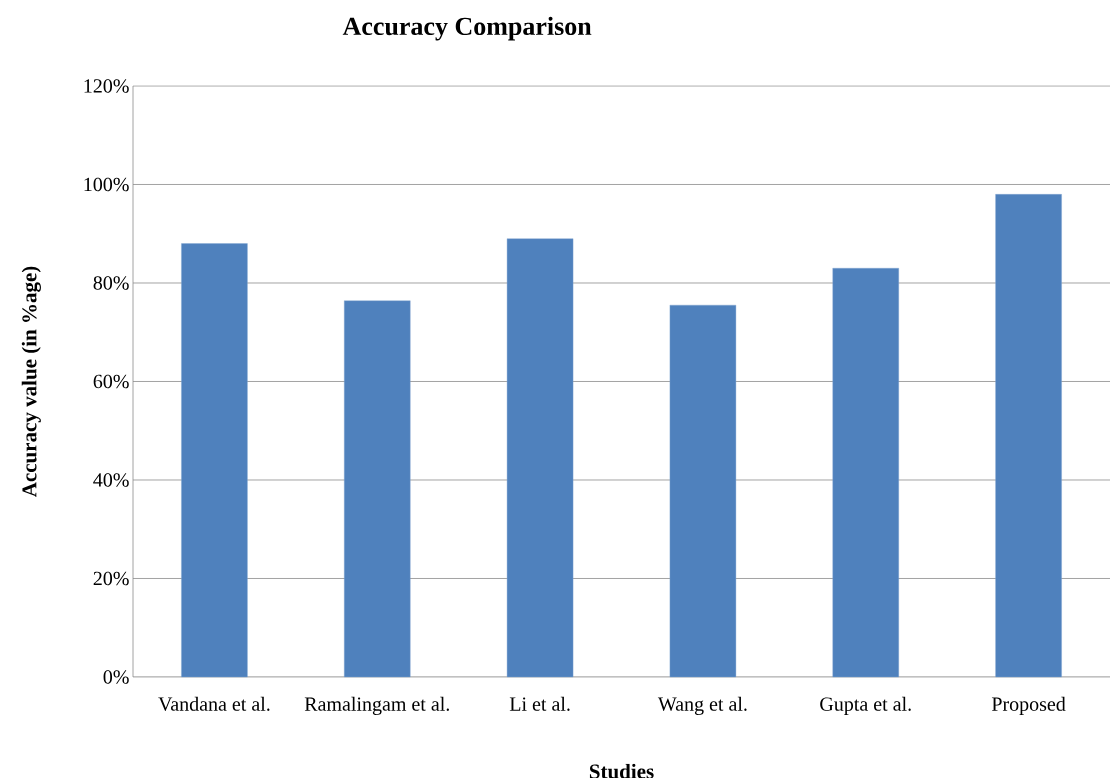 The height and width of the screenshot is (778, 1111). I want to click on x-tick-label: Vandana et al., so click(214, 703).